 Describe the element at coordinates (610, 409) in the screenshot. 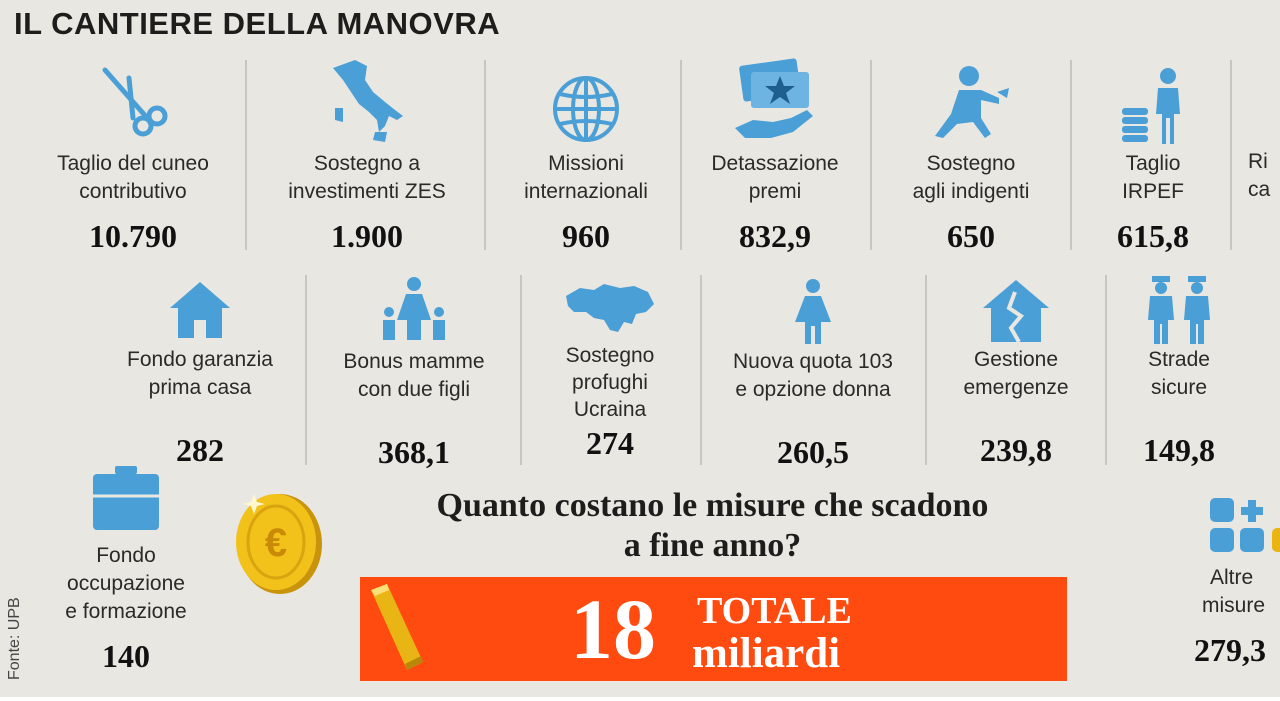

I see `measure-label: Ucraina` at that location.